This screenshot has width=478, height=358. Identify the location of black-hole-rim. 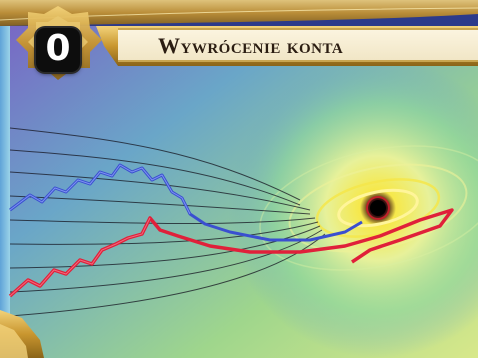
(378, 208).